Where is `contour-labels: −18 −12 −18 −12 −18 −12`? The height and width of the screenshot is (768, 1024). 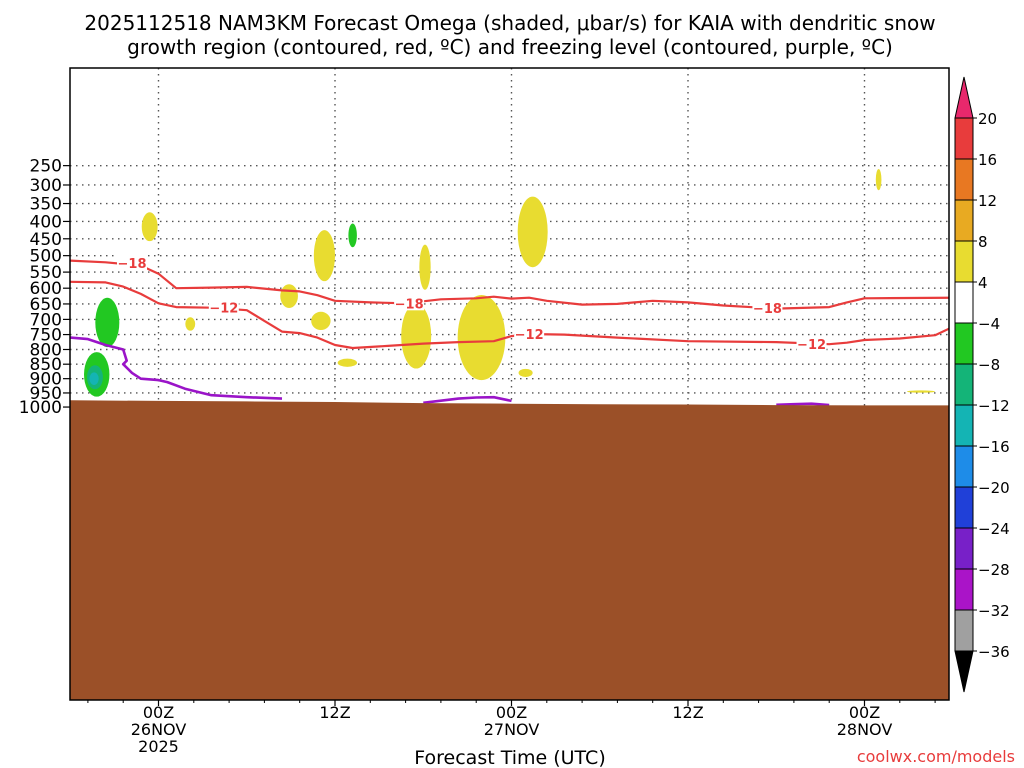
contour-labels: −18 −12 −18 −12 −18 −12 is located at coordinates (472, 303).